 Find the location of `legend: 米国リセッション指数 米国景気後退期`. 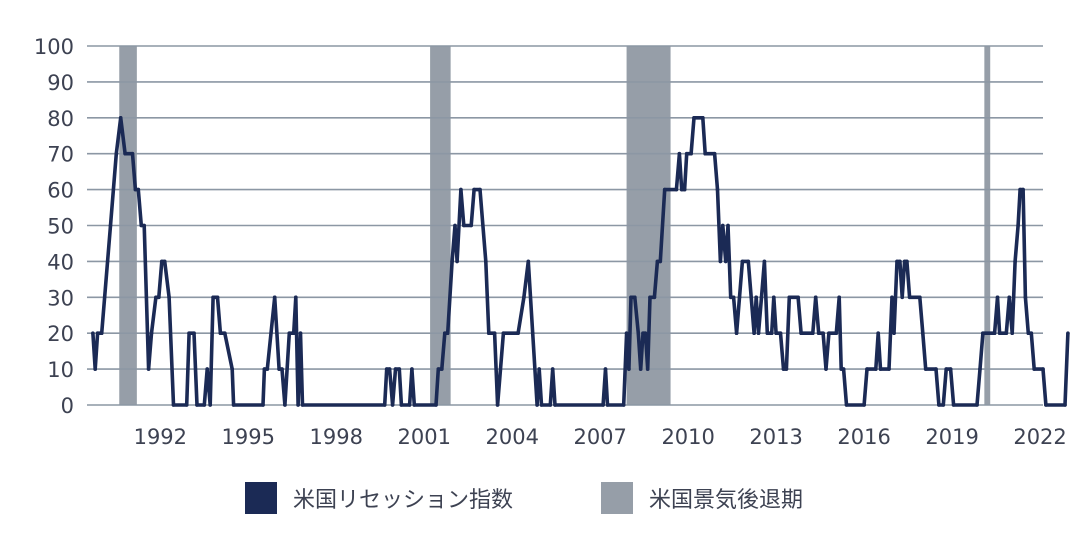

legend: 米国リセッション指数 米国景気後退期 is located at coordinates (538, 498).